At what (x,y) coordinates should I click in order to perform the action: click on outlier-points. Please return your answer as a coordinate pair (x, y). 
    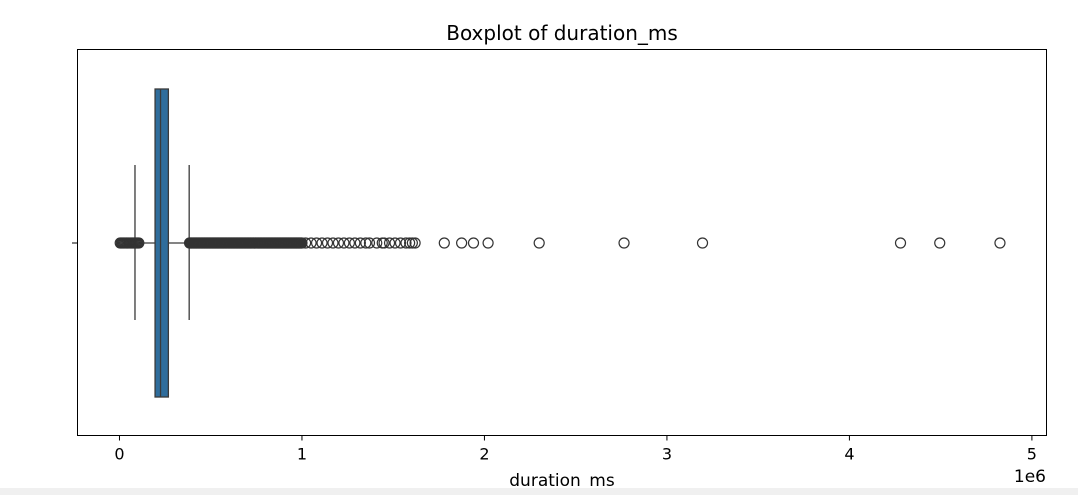
    Looking at the image, I should click on (560, 243).